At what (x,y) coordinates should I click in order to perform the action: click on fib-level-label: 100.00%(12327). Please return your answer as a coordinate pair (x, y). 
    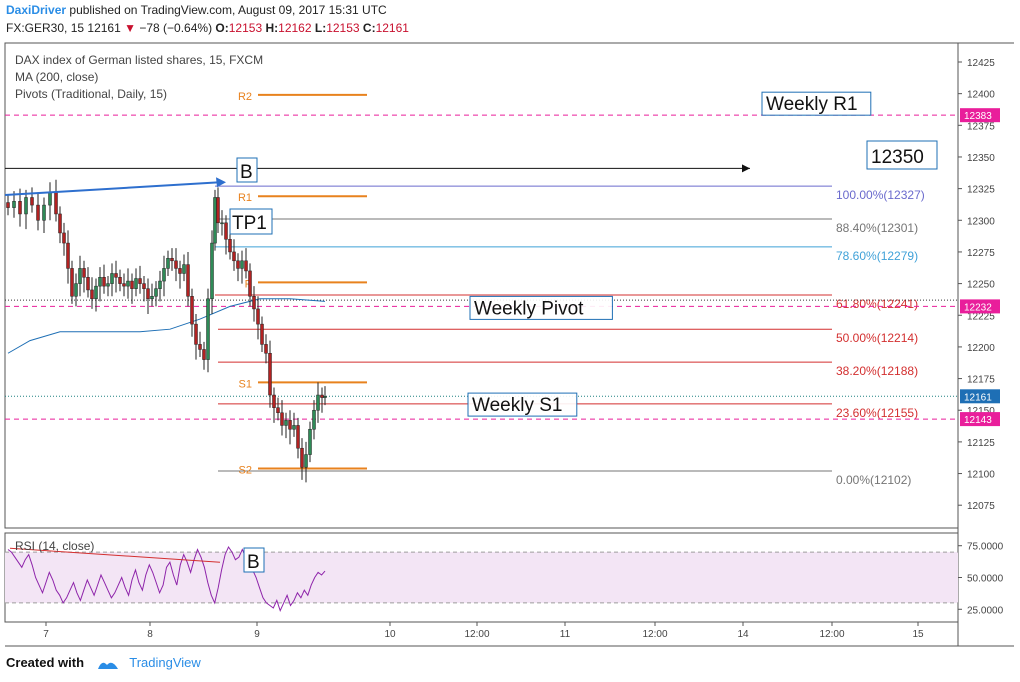
    Looking at the image, I should click on (880, 195).